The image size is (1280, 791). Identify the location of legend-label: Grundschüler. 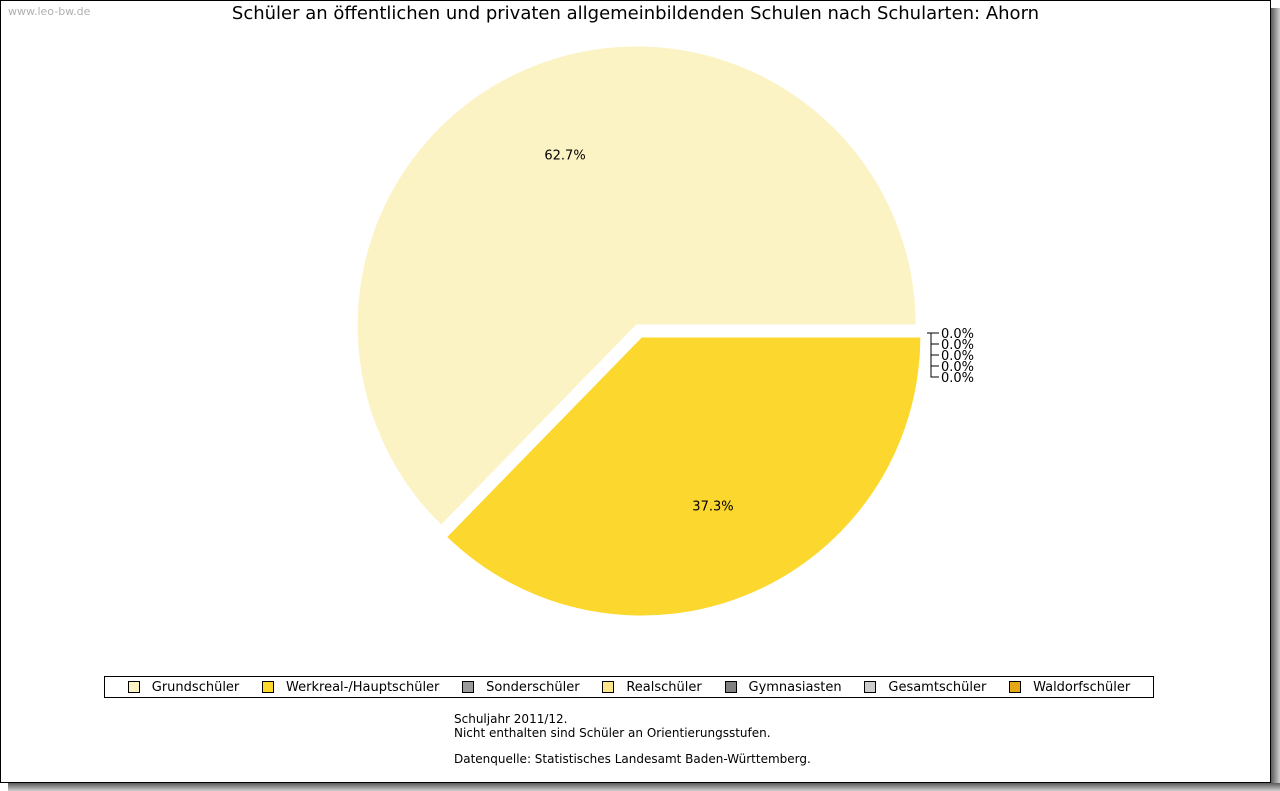
(195, 687).